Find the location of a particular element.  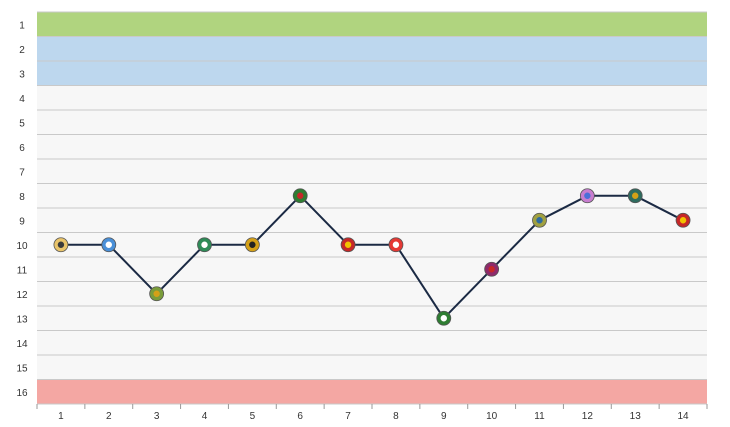

x-tick-label: 6 is located at coordinates (300, 416).